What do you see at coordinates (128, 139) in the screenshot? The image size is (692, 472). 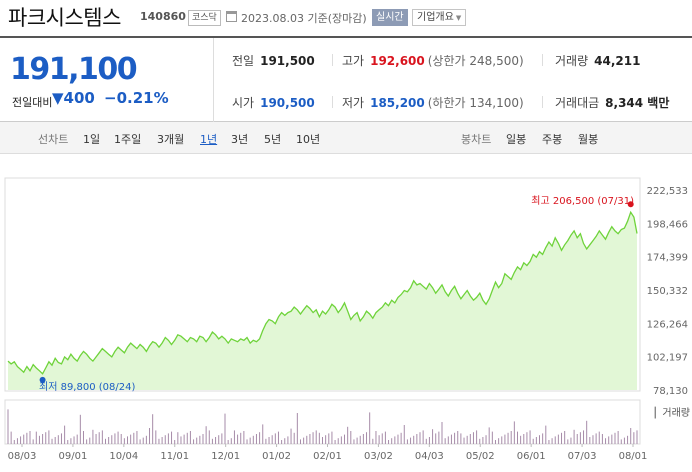 I see `period-1w: 1주일` at bounding box center [128, 139].